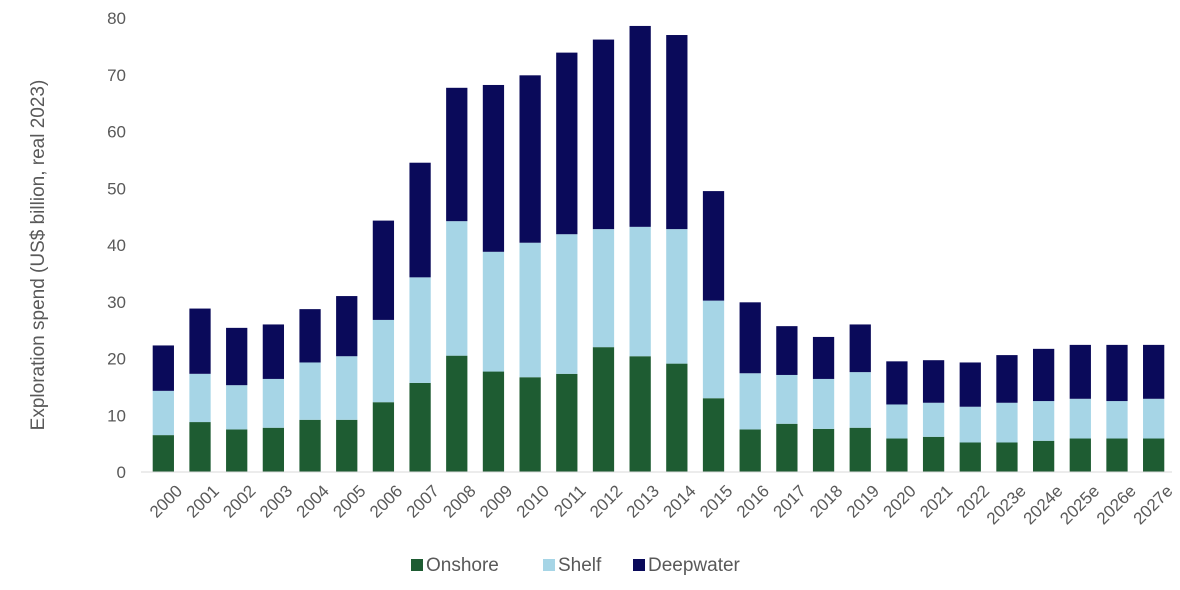  What do you see at coordinates (237, 356) in the screenshot?
I see `bar-segment-deepwater-2002` at bounding box center [237, 356].